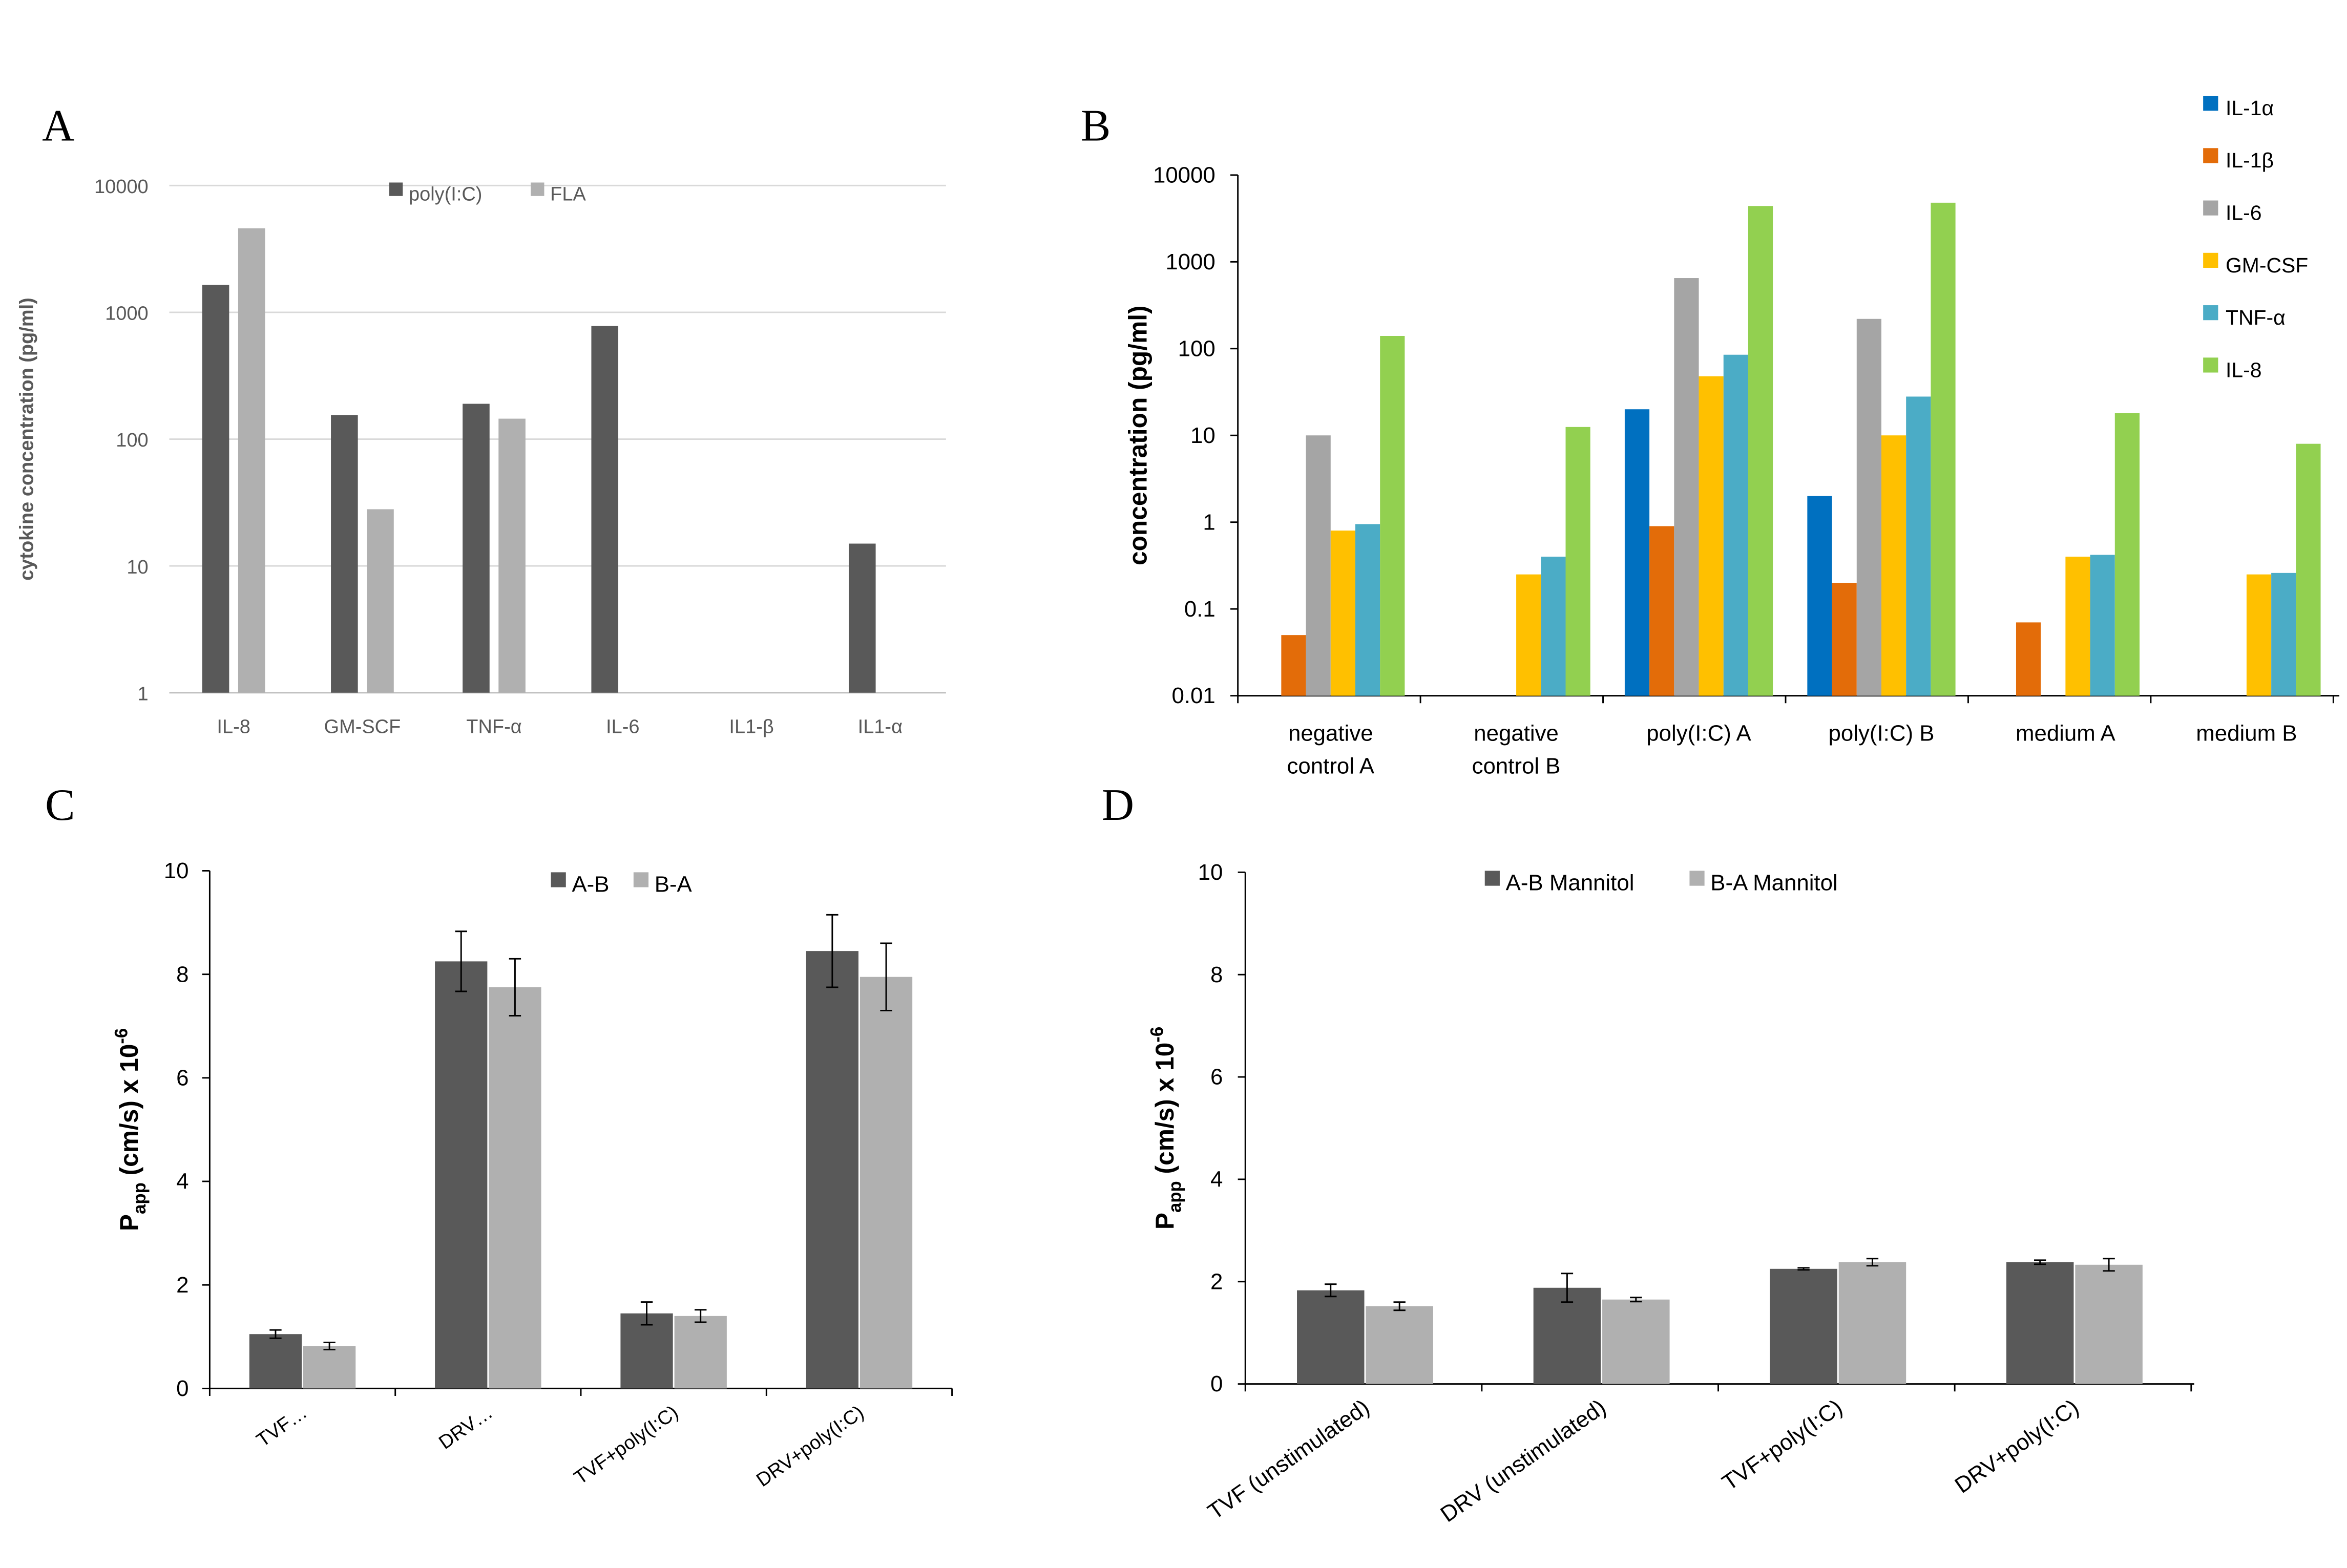  What do you see at coordinates (622, 884) in the screenshot?
I see `legend: A-B B-A` at bounding box center [622, 884].